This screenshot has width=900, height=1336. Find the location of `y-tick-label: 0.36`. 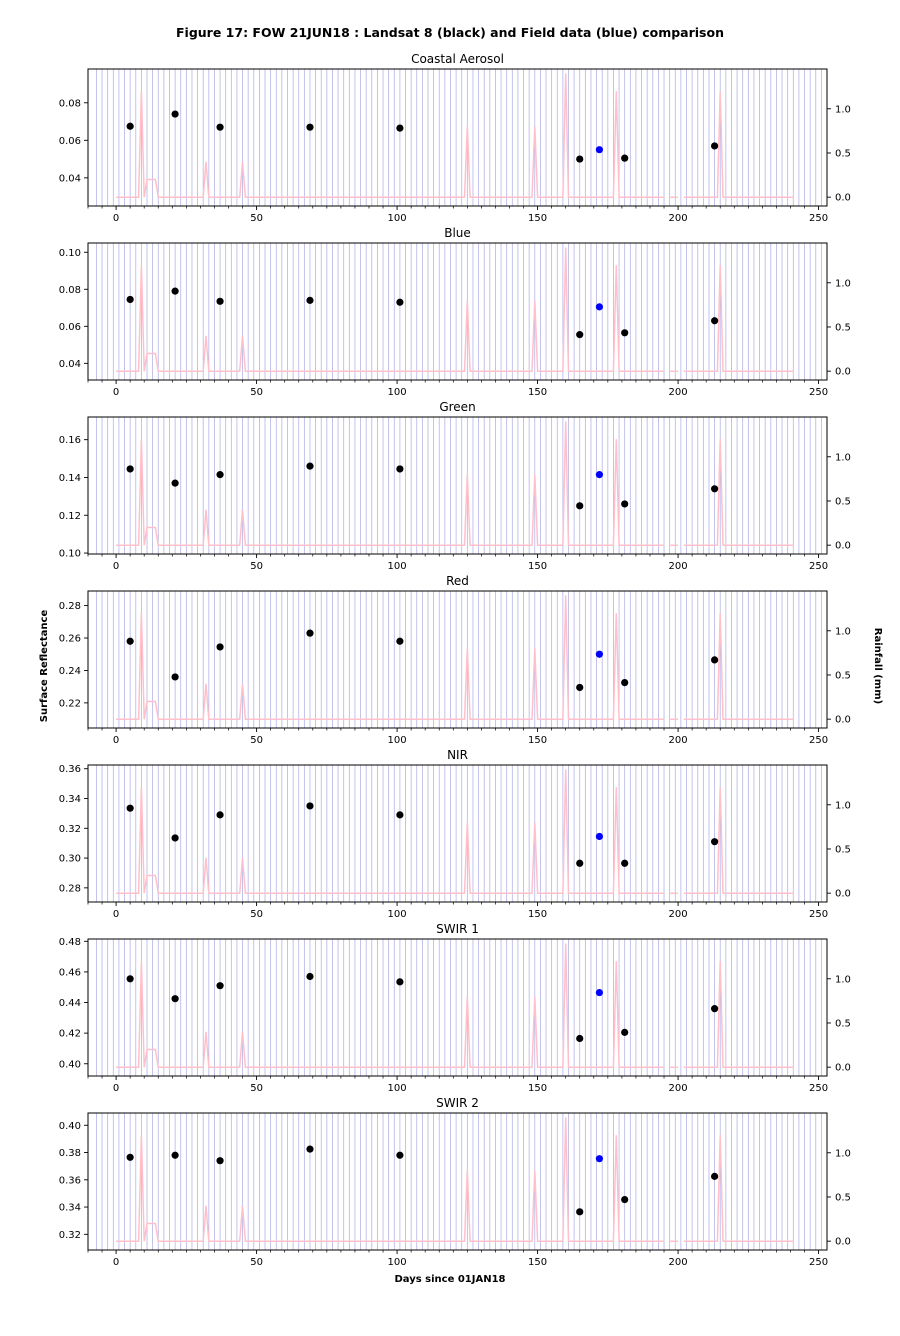

y-tick-label: 0.36 is located at coordinates (70, 1180).